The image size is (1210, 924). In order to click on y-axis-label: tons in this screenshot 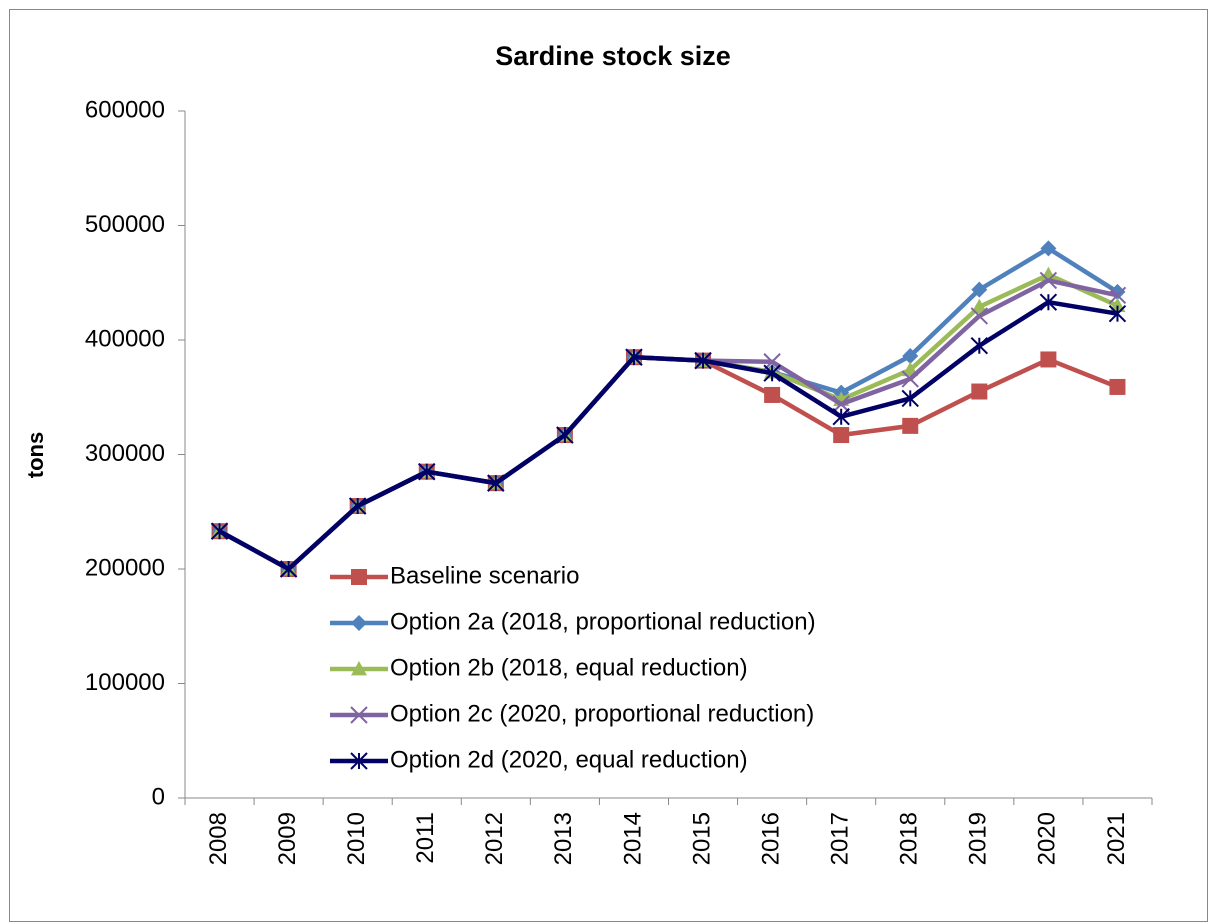, I will do `click(35, 455)`.